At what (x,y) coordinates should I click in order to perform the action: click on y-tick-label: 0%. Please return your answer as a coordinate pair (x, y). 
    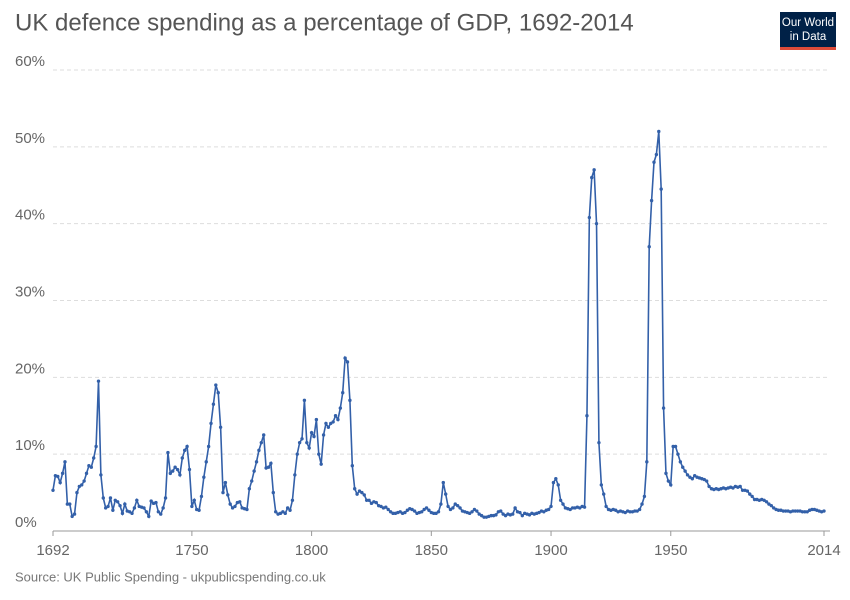
    Looking at the image, I should click on (26, 522).